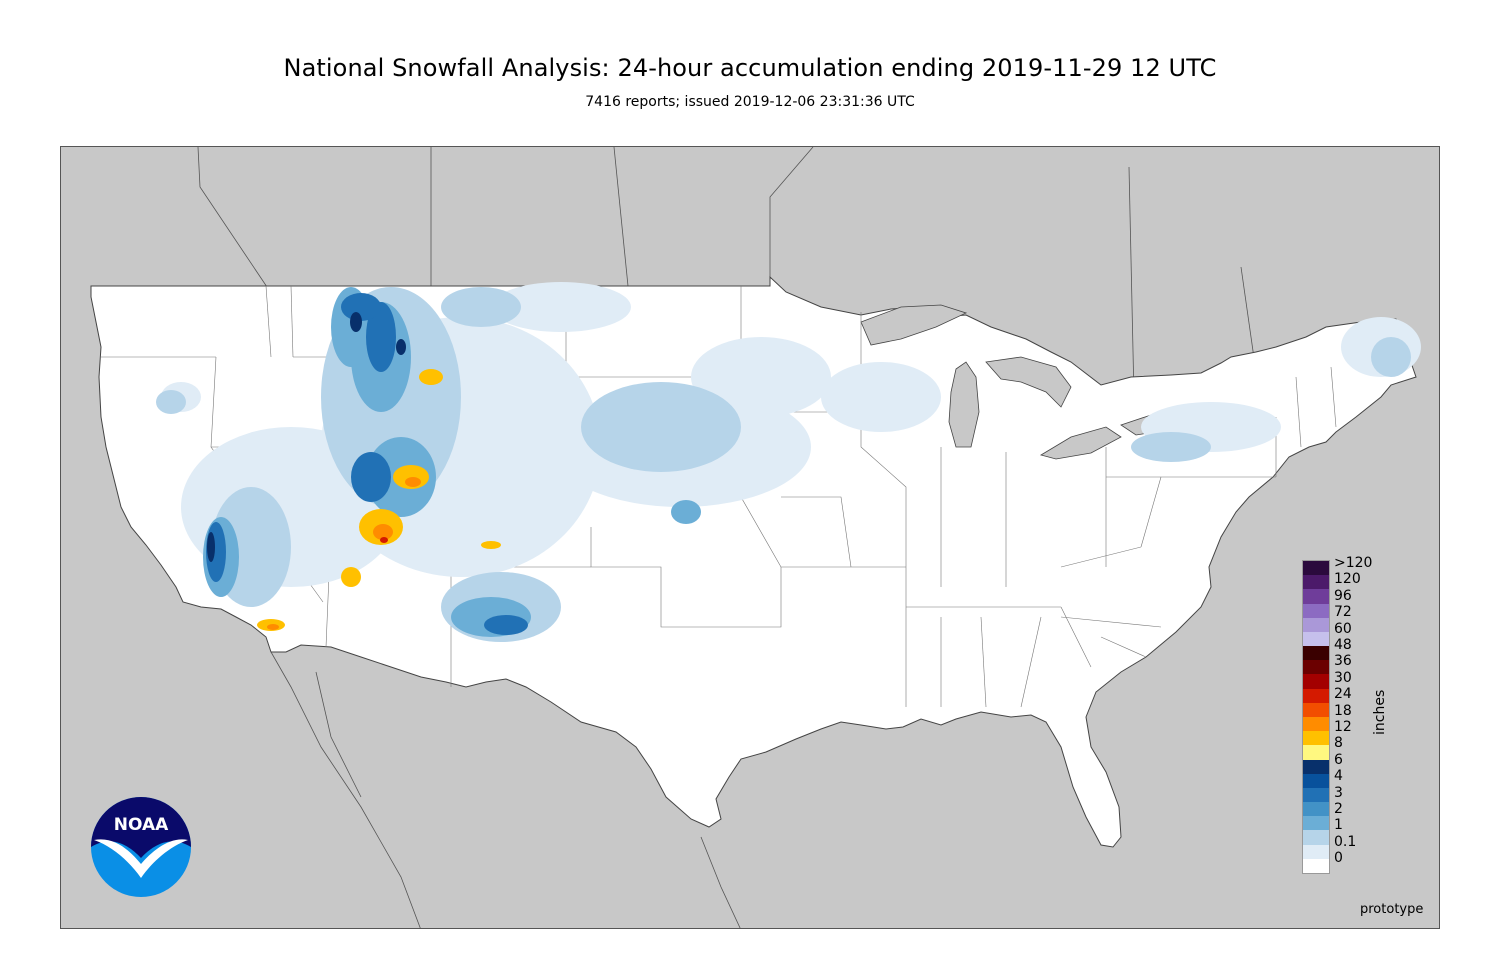 The width and height of the screenshot is (1500, 978). I want to click on legend-colorbar, so click(1316, 717).